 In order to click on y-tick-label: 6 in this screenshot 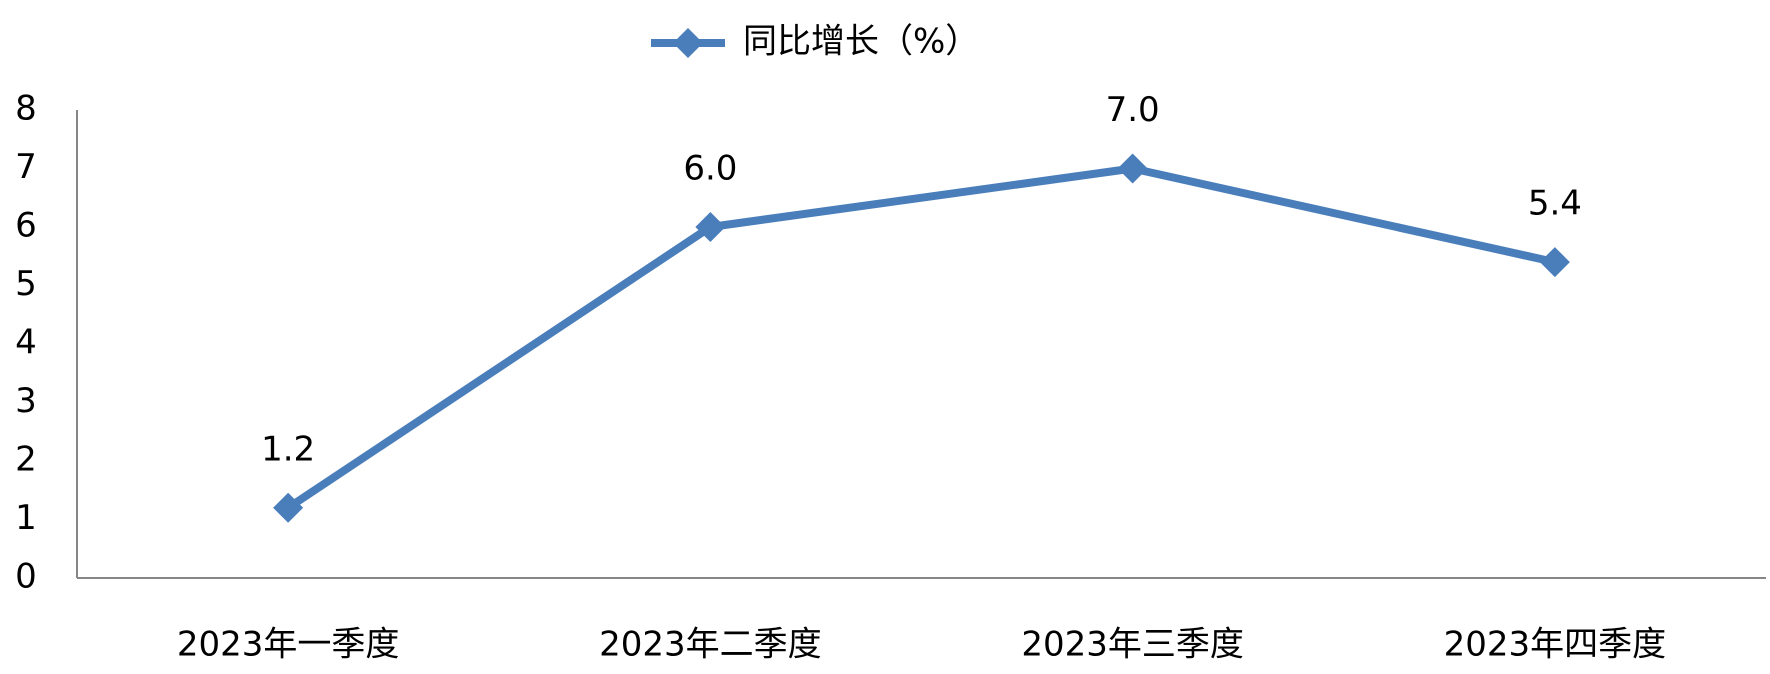, I will do `click(26, 226)`.